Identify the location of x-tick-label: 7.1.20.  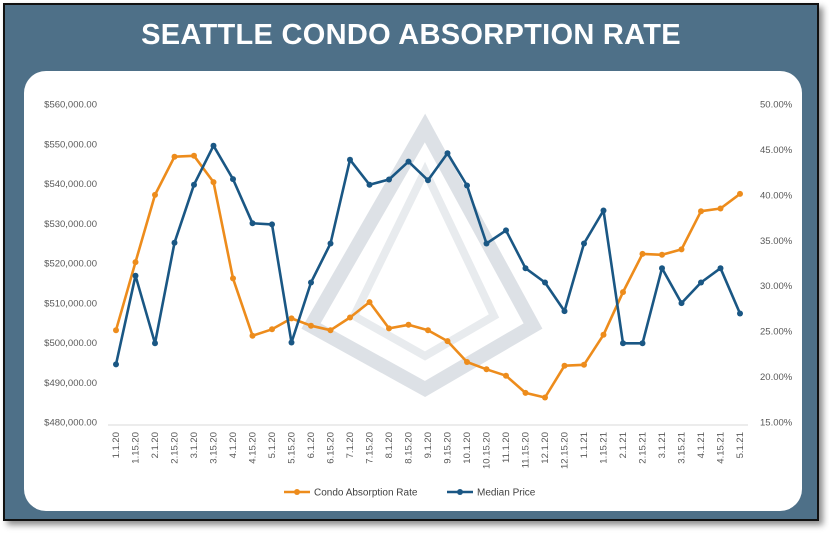
(350, 445).